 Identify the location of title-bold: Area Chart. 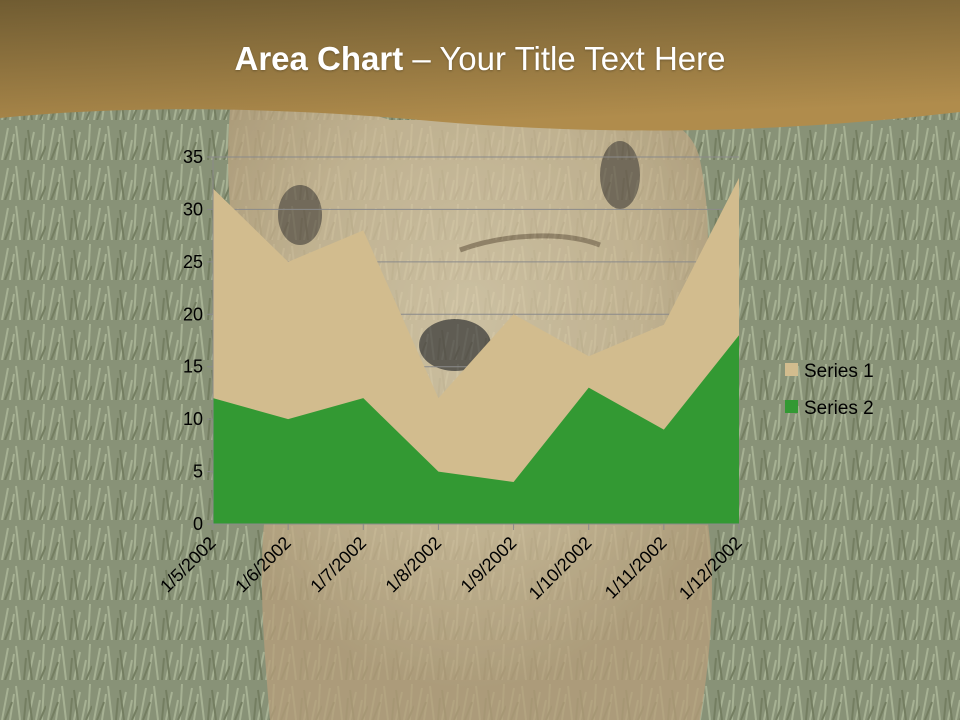
(319, 58).